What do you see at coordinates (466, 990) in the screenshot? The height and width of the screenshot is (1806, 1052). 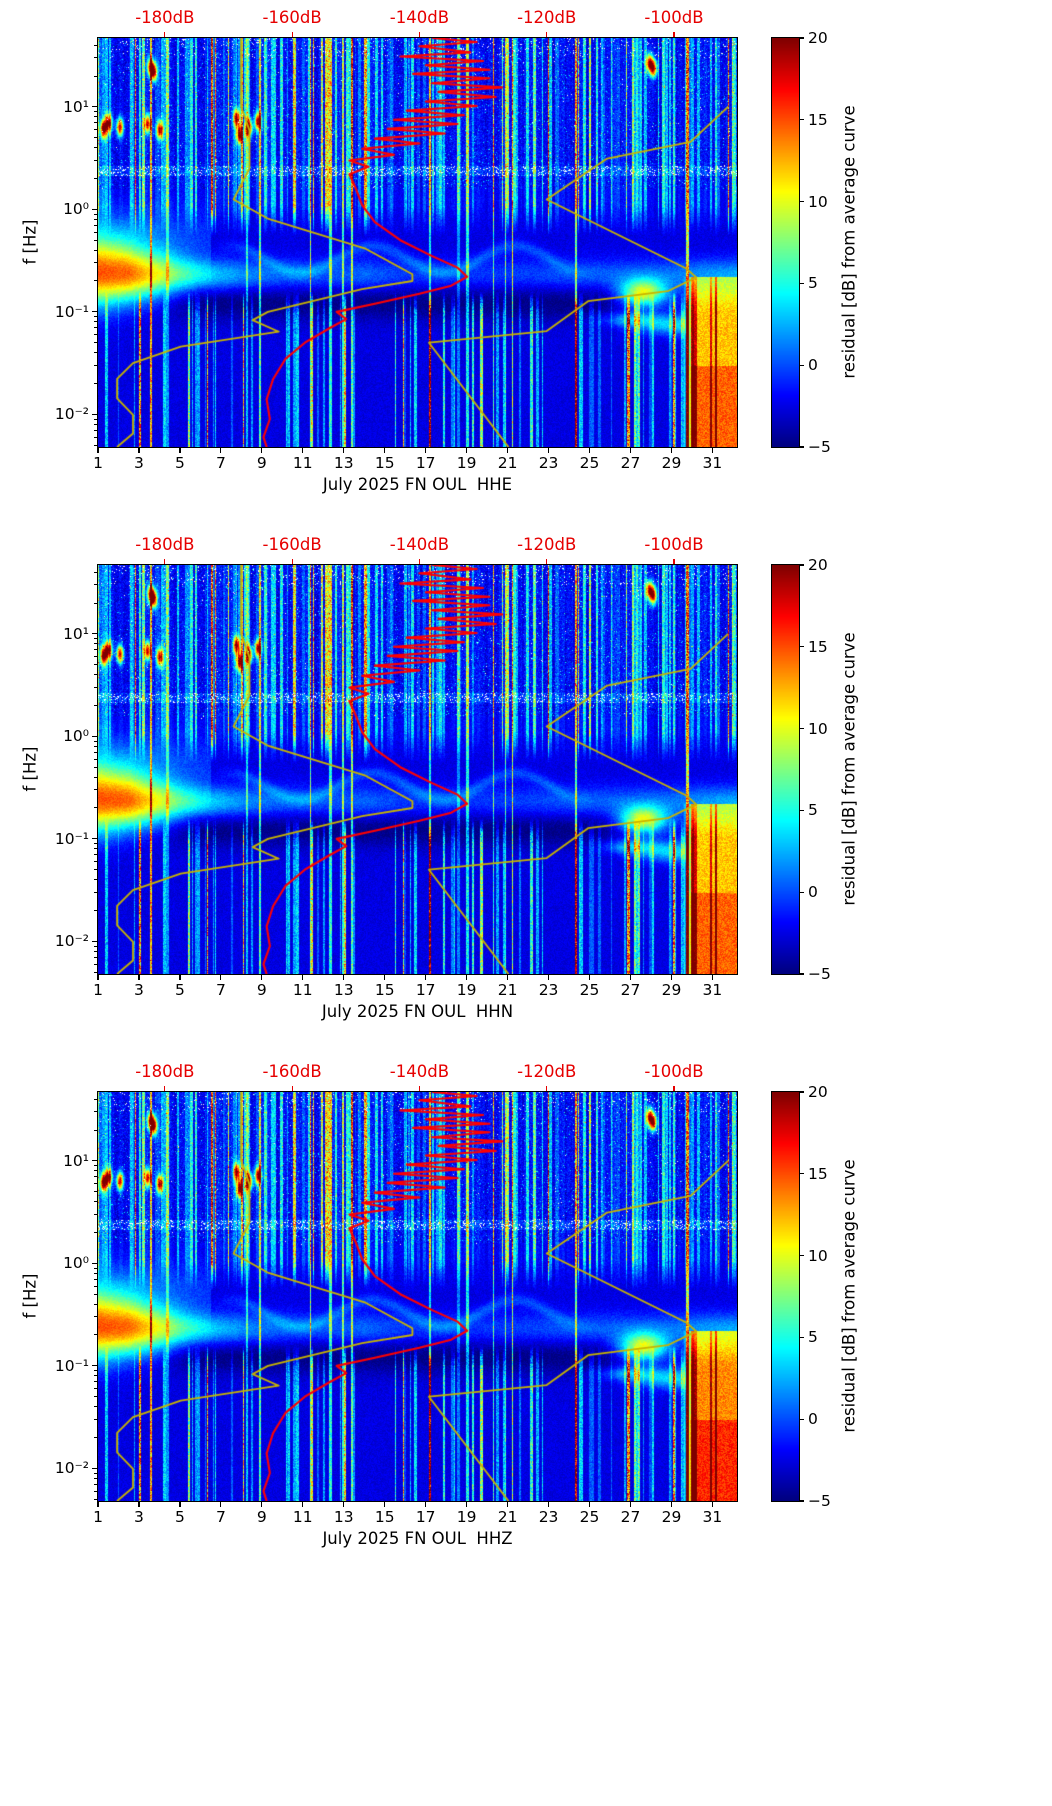 I see `x-tick-label: 19` at bounding box center [466, 990].